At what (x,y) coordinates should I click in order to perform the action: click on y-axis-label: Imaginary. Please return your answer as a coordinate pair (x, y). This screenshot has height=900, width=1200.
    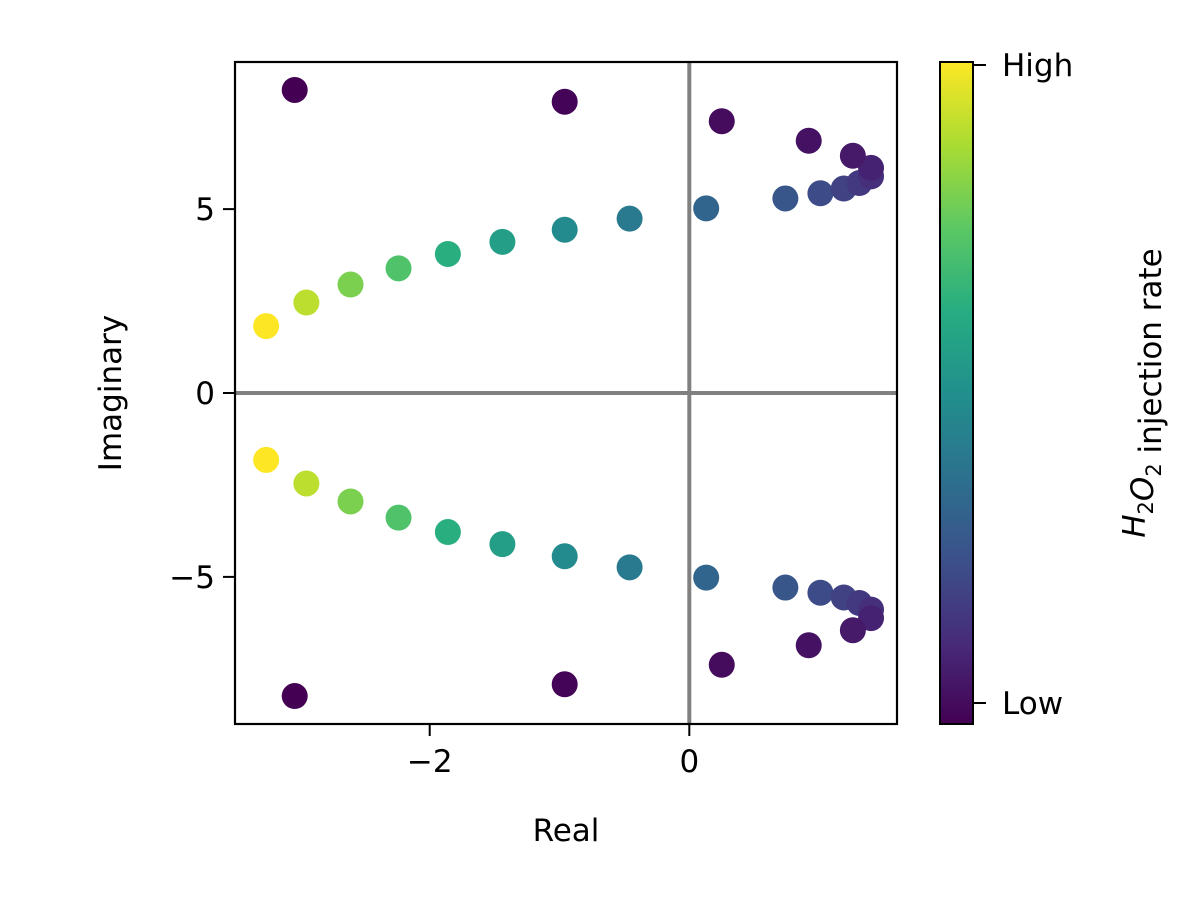
    Looking at the image, I should click on (111, 393).